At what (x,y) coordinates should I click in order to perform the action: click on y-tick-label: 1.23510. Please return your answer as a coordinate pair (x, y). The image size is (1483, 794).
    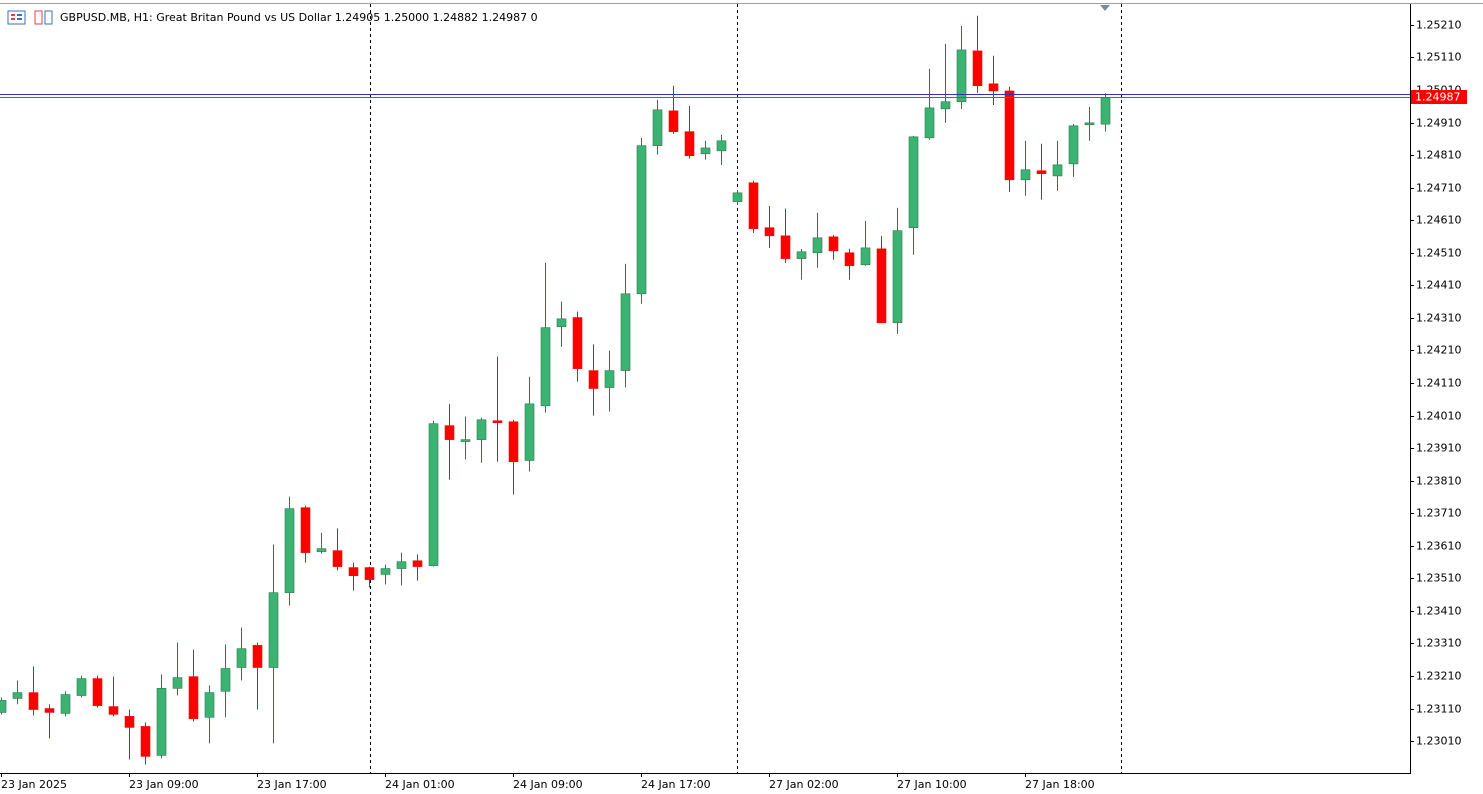
    Looking at the image, I should click on (1439, 578).